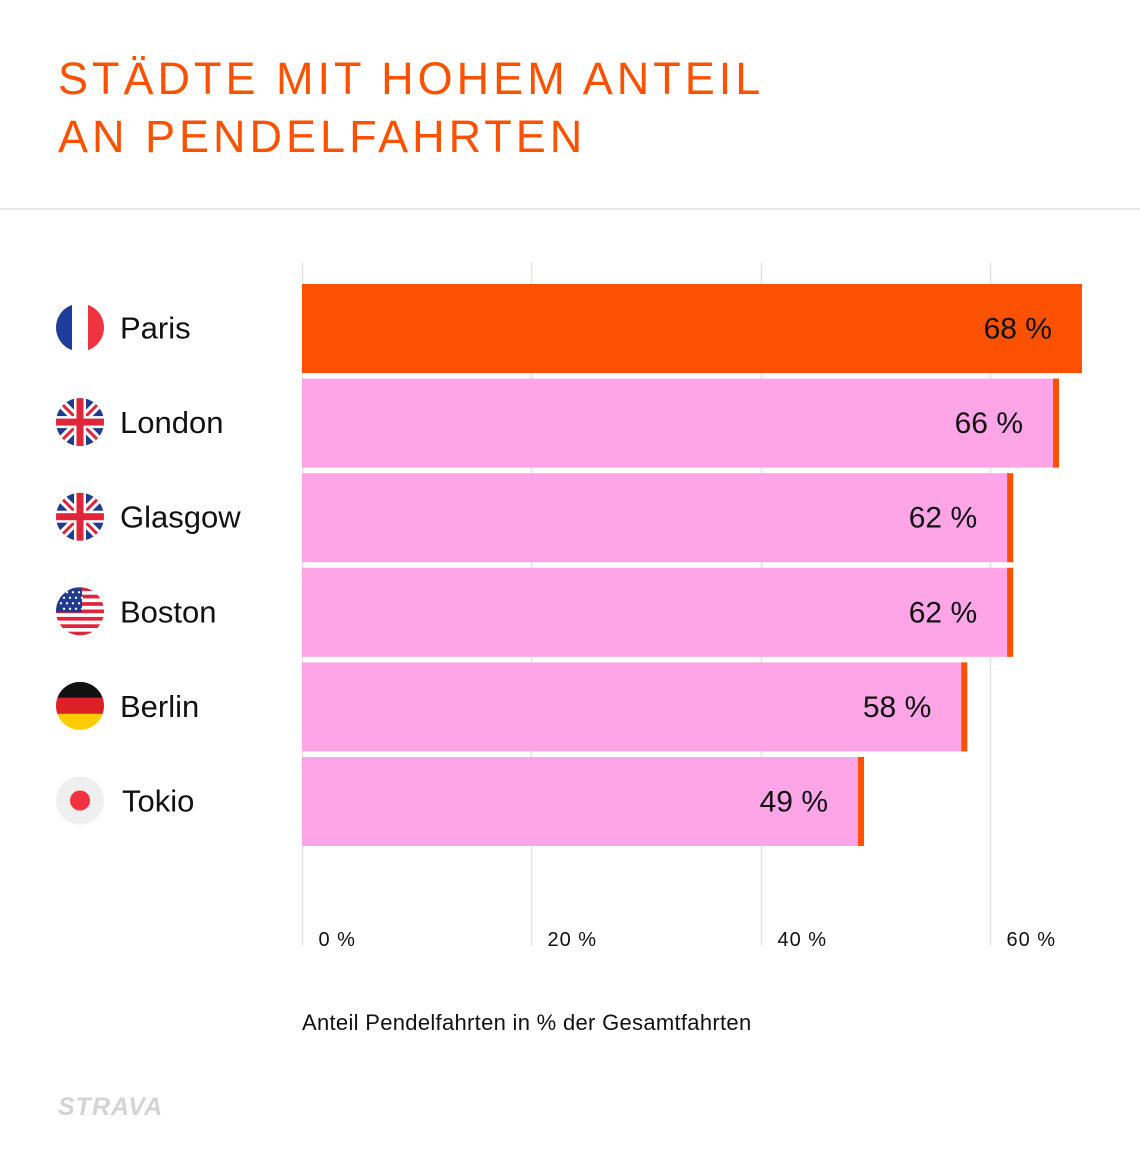 The image size is (1140, 1159). What do you see at coordinates (80, 327) in the screenshot?
I see `france-flag-icon` at bounding box center [80, 327].